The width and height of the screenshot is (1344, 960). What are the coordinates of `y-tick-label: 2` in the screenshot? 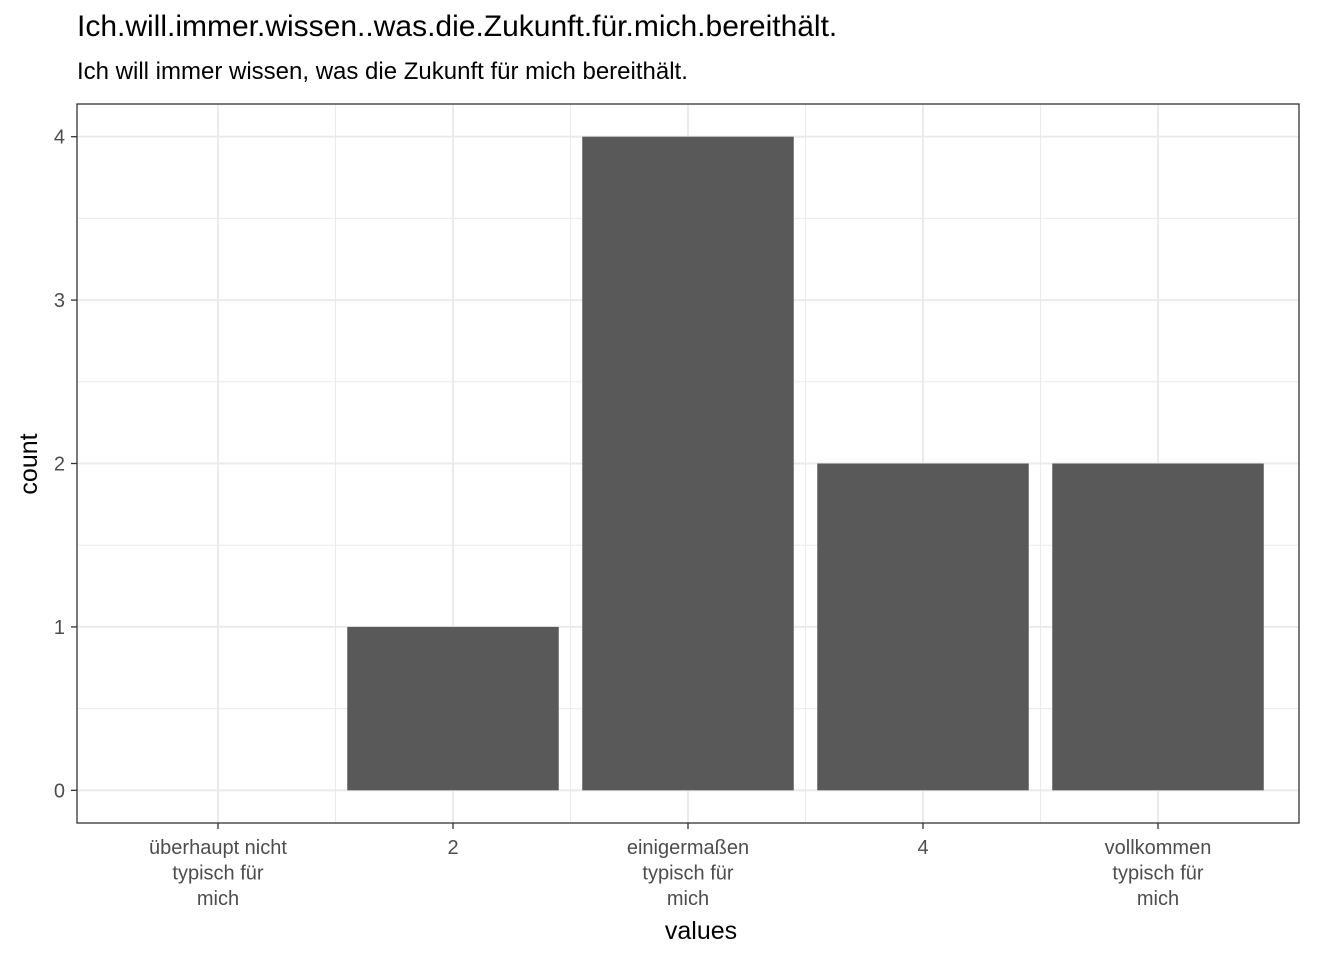 It's located at (59, 465).